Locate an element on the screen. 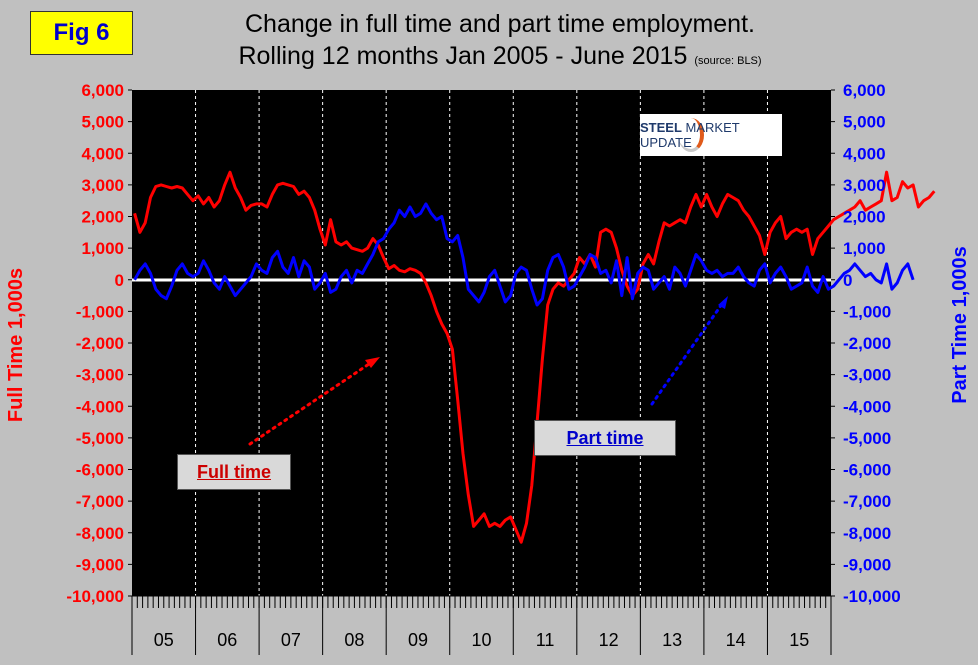  left-tick-label: 1,000 is located at coordinates (102, 248).